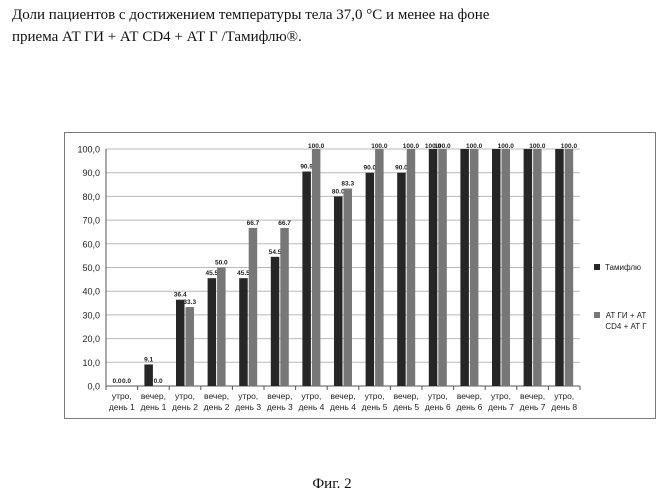 The image size is (664, 500). What do you see at coordinates (623, 267) in the screenshot?
I see `legend-label: Тамифлю` at bounding box center [623, 267].